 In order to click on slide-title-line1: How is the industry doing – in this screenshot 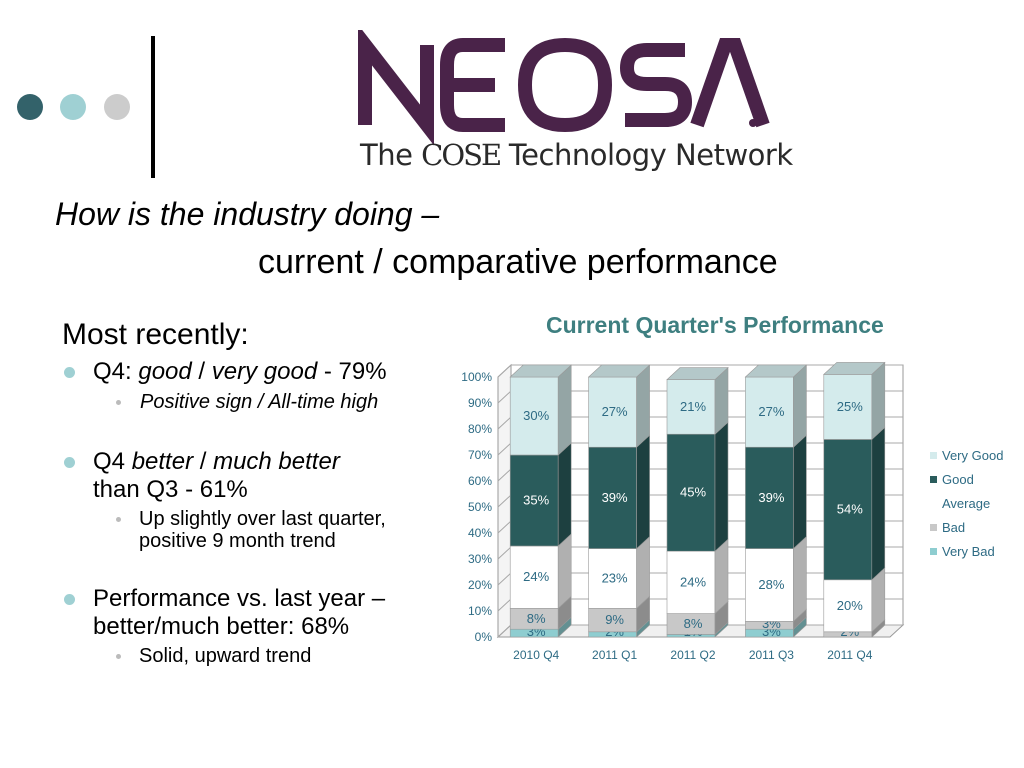, I will do `click(247, 214)`.